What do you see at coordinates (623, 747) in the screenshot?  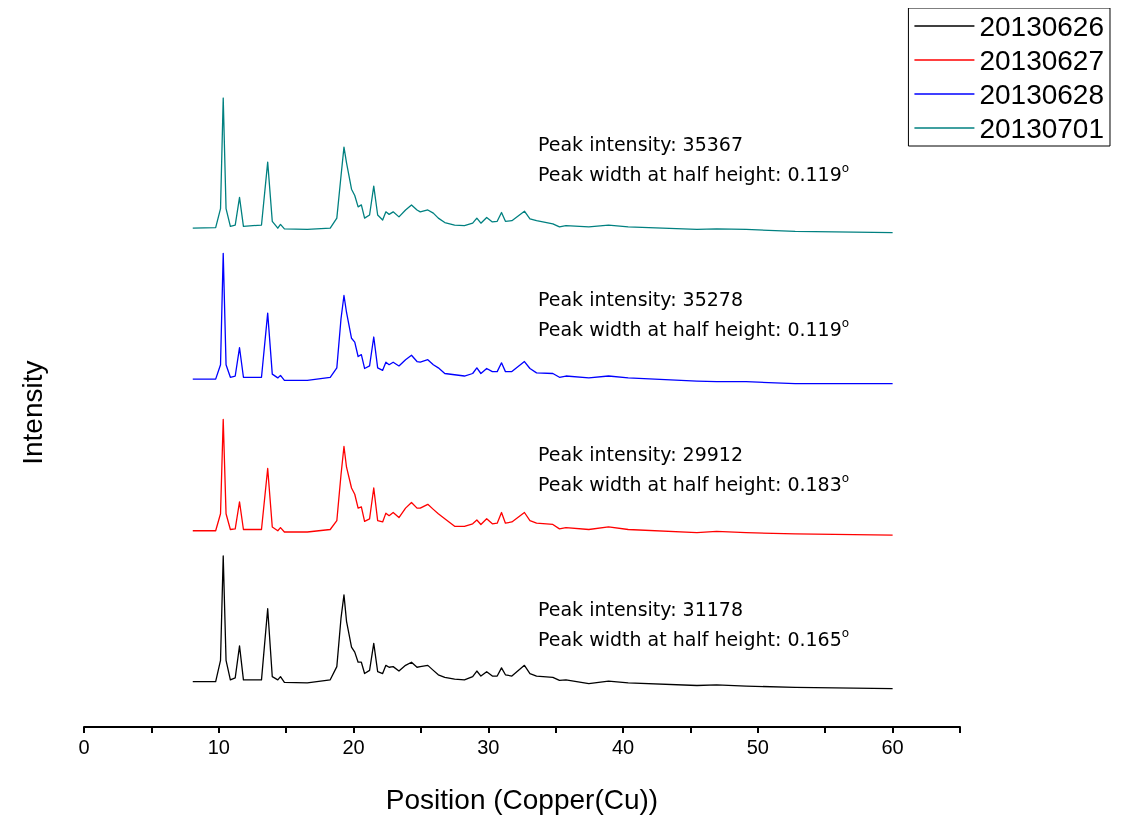 I see `x-tick-label: 40` at bounding box center [623, 747].